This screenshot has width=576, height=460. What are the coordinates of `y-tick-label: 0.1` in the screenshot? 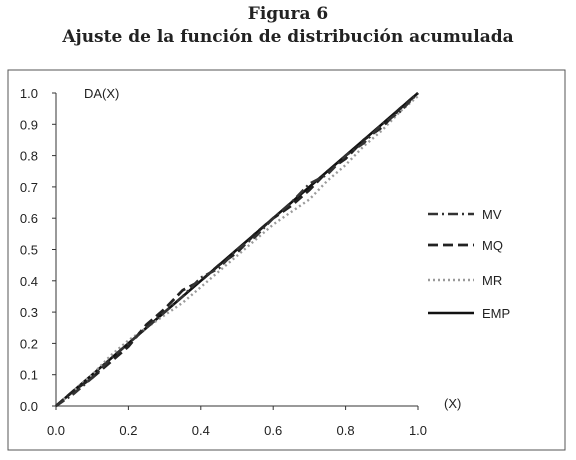 It's located at (29, 375).